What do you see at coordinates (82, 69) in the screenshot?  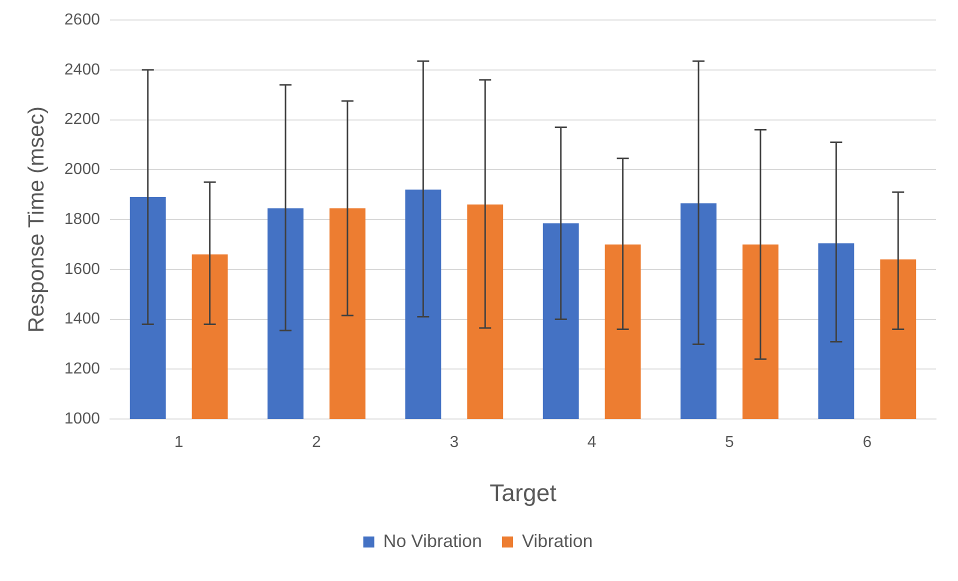 I see `y-tick-label: 2400` at bounding box center [82, 69].